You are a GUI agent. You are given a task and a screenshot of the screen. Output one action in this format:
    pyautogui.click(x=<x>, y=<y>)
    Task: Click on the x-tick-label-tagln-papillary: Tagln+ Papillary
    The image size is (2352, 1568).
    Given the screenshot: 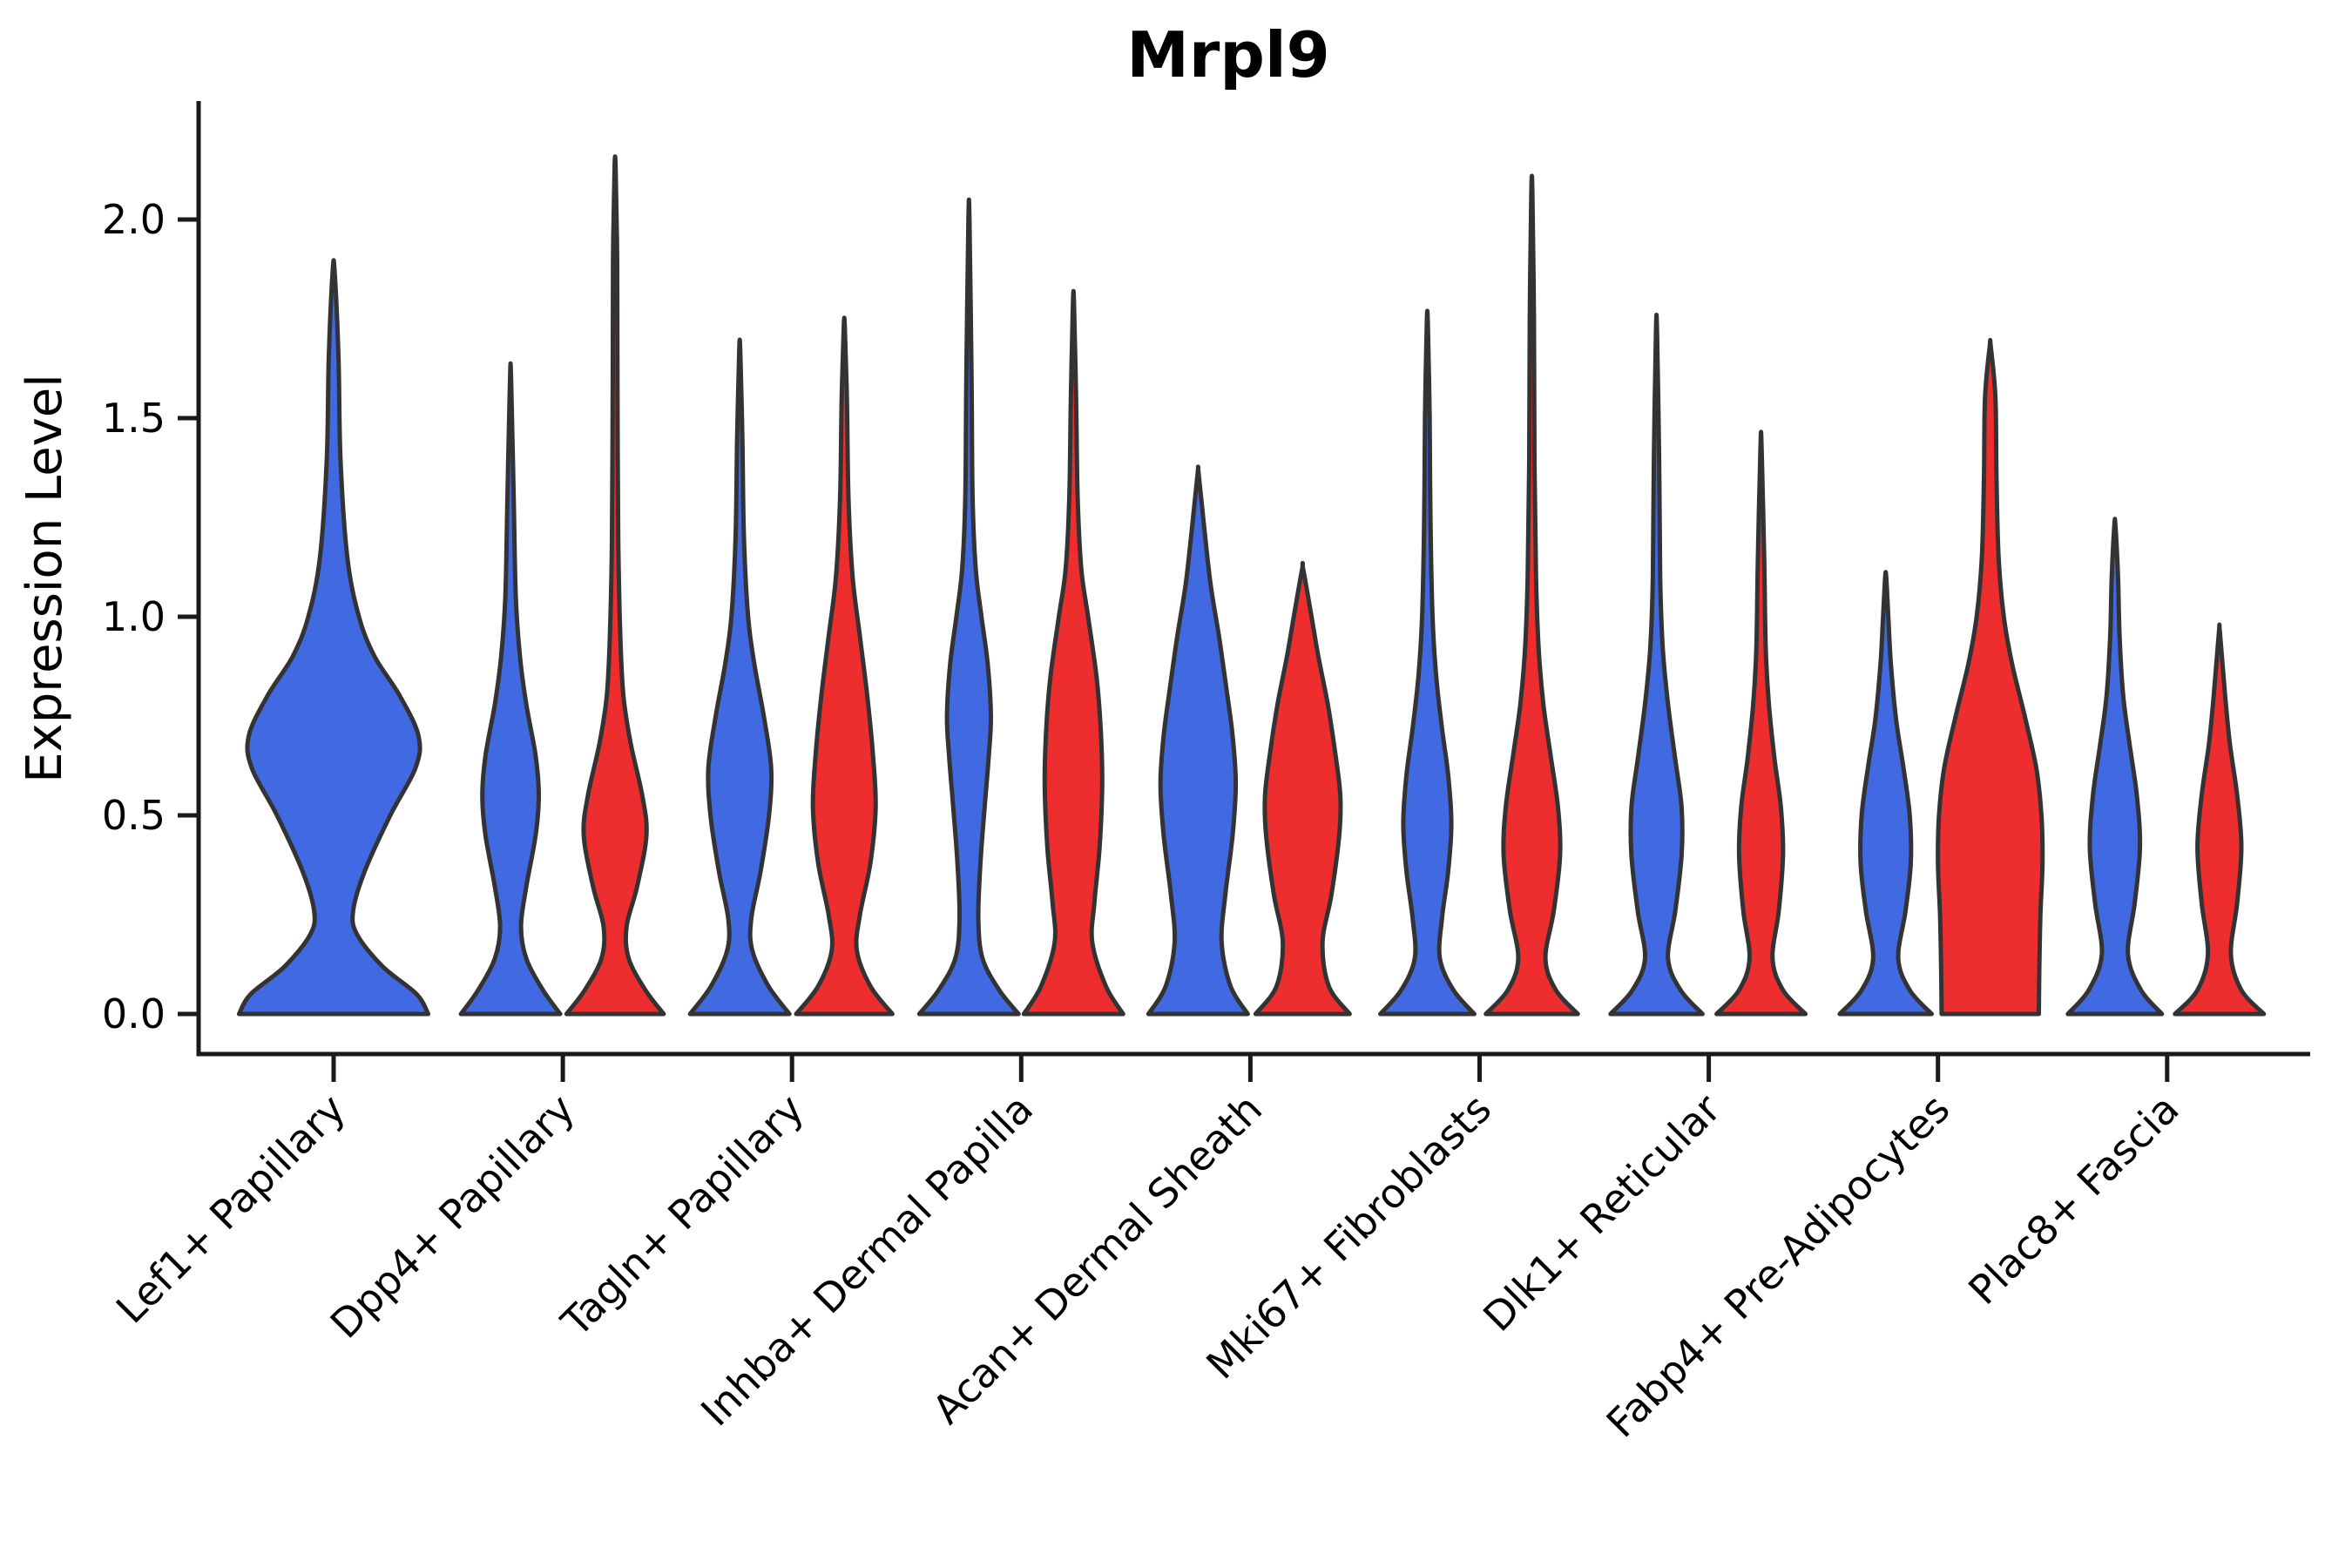 What is the action you would take?
    pyautogui.click(x=682, y=1216)
    